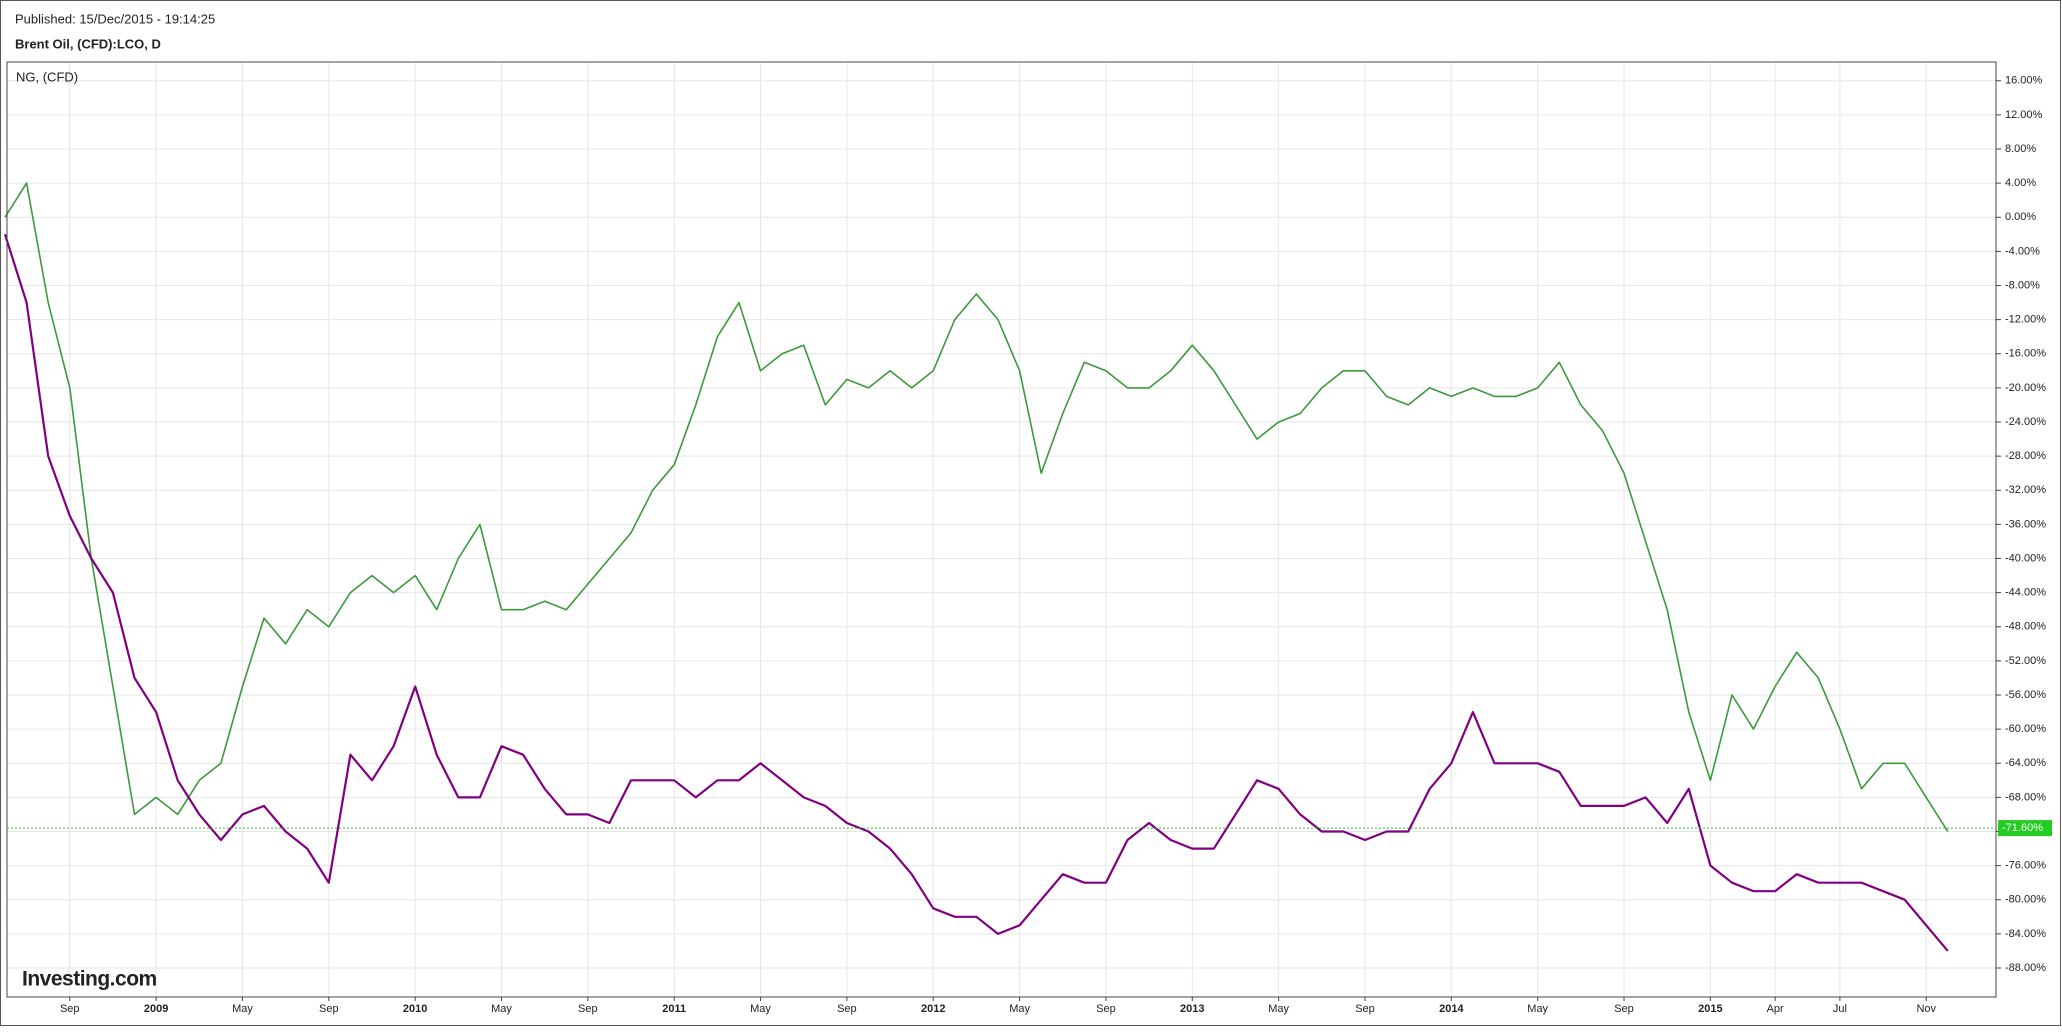 Image resolution: width=2062 pixels, height=1032 pixels. Describe the element at coordinates (47, 76) in the screenshot. I see `series-label: NG, (CFD)` at that location.